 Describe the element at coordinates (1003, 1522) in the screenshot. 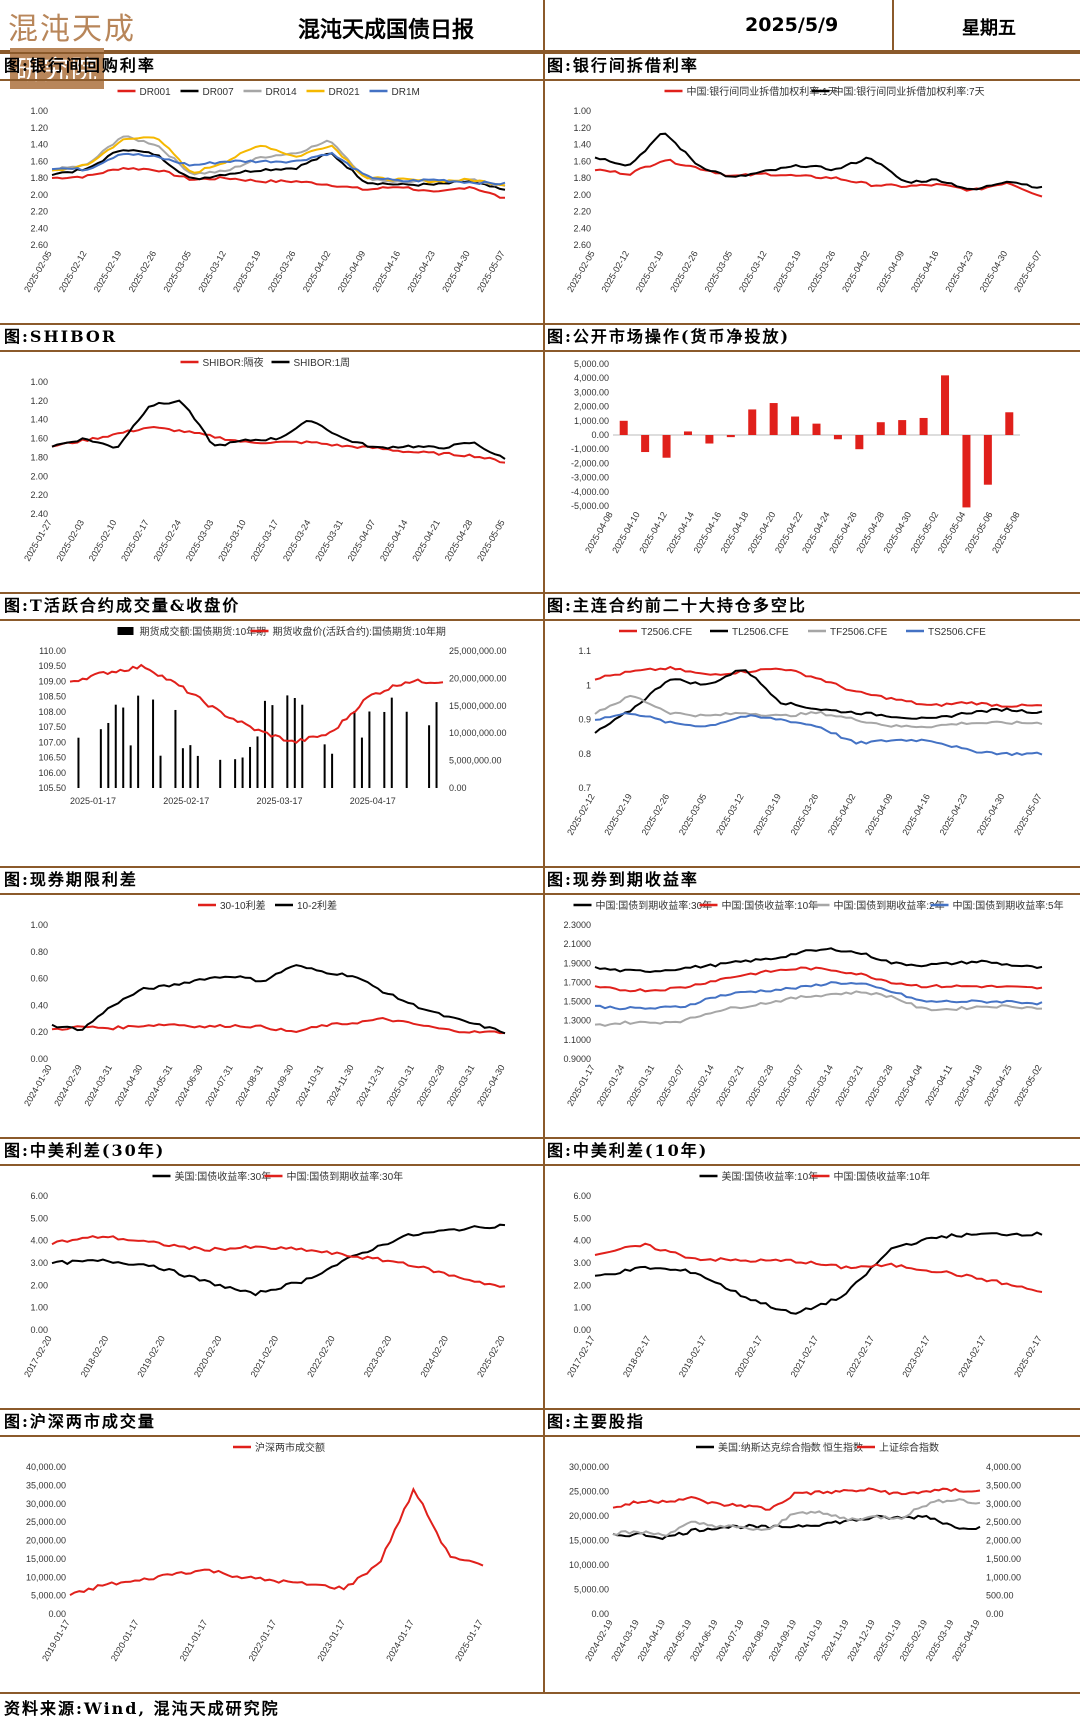

I see `y-tick-label: 2,500.00` at that location.